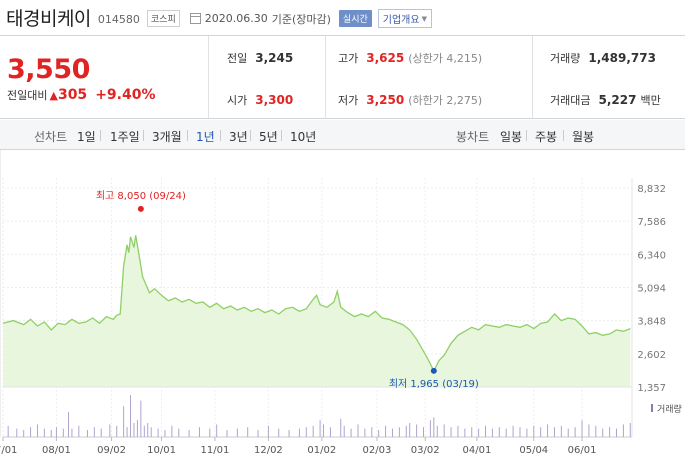 The width and height of the screenshot is (685, 460). I want to click on stat-label: 저가, so click(348, 100).